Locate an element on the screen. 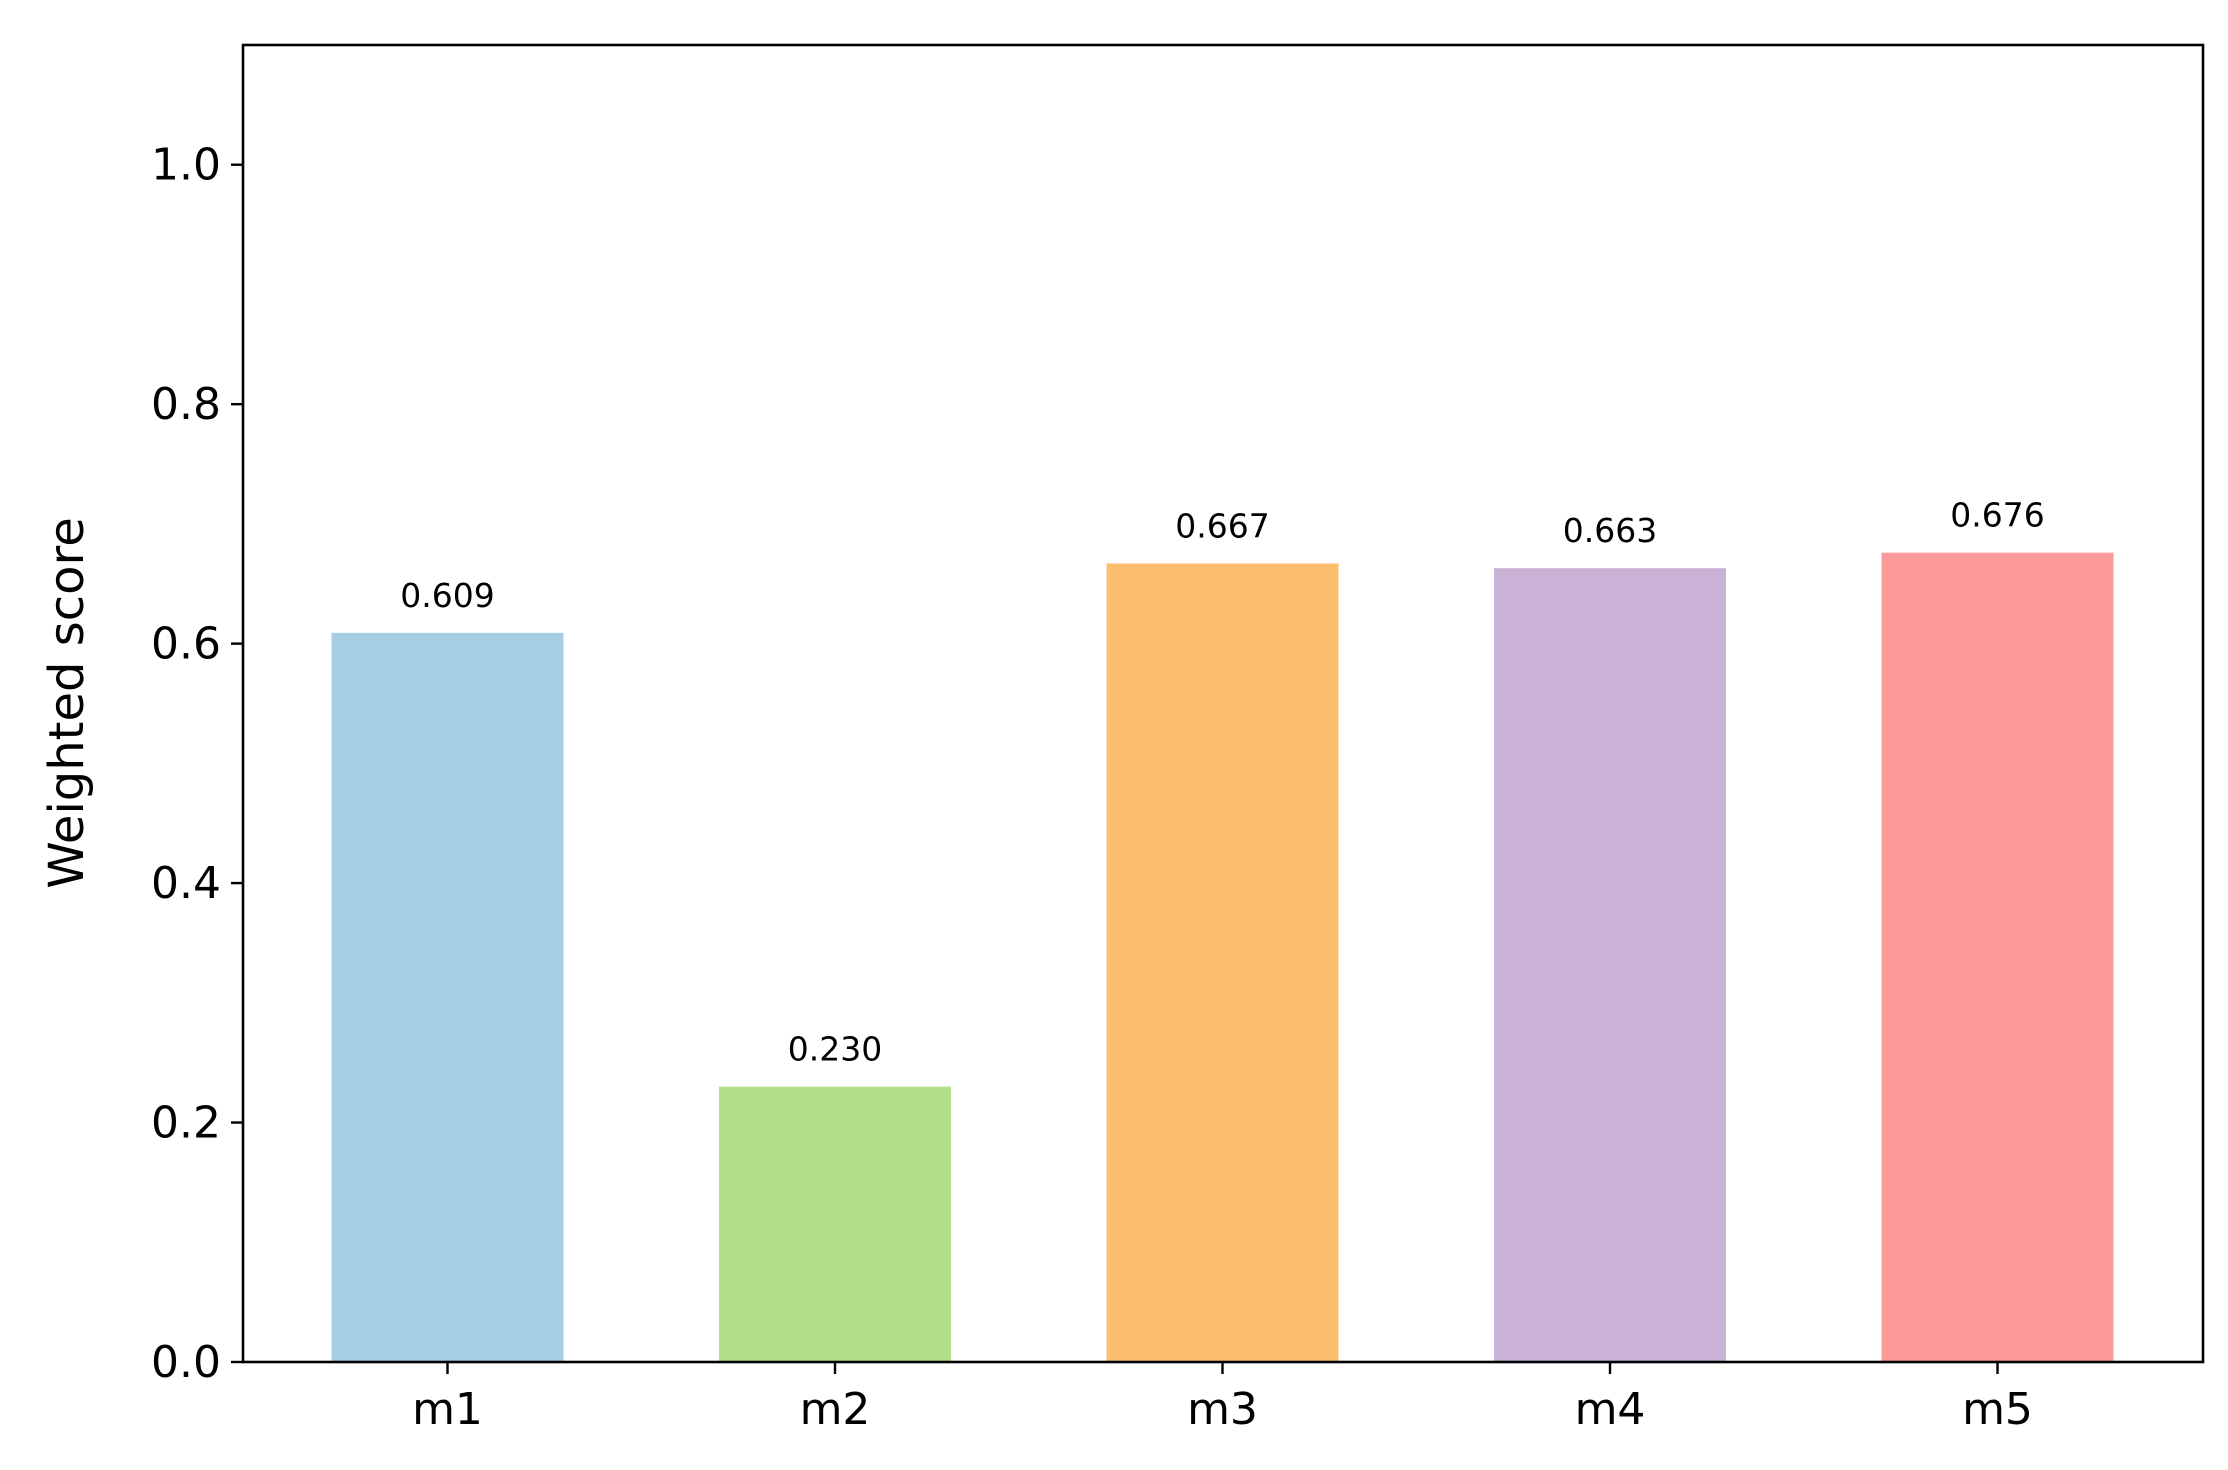  y-tick-label-0.4: 0.4 is located at coordinates (186, 883).